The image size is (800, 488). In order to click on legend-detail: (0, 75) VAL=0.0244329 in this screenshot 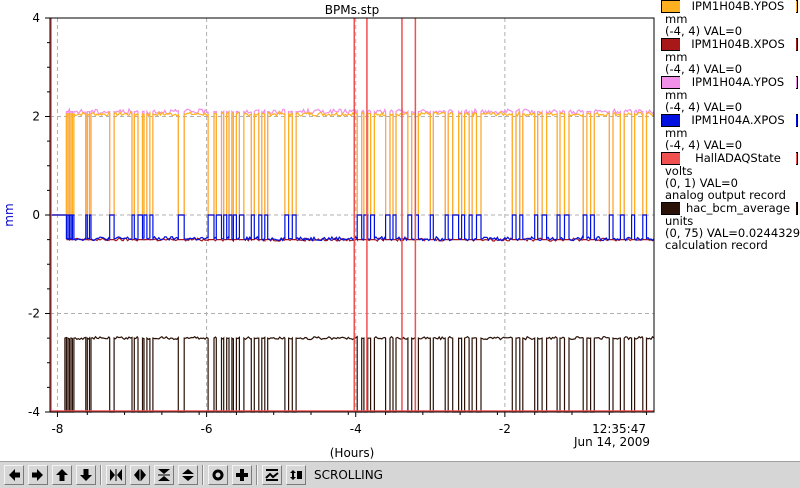, I will do `click(732, 232)`.